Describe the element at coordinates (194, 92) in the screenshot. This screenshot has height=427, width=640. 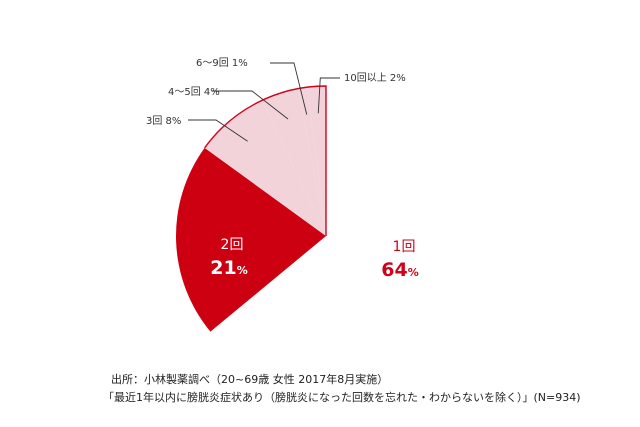
I see `callout-4-5-kai: 4～5回 4%` at that location.